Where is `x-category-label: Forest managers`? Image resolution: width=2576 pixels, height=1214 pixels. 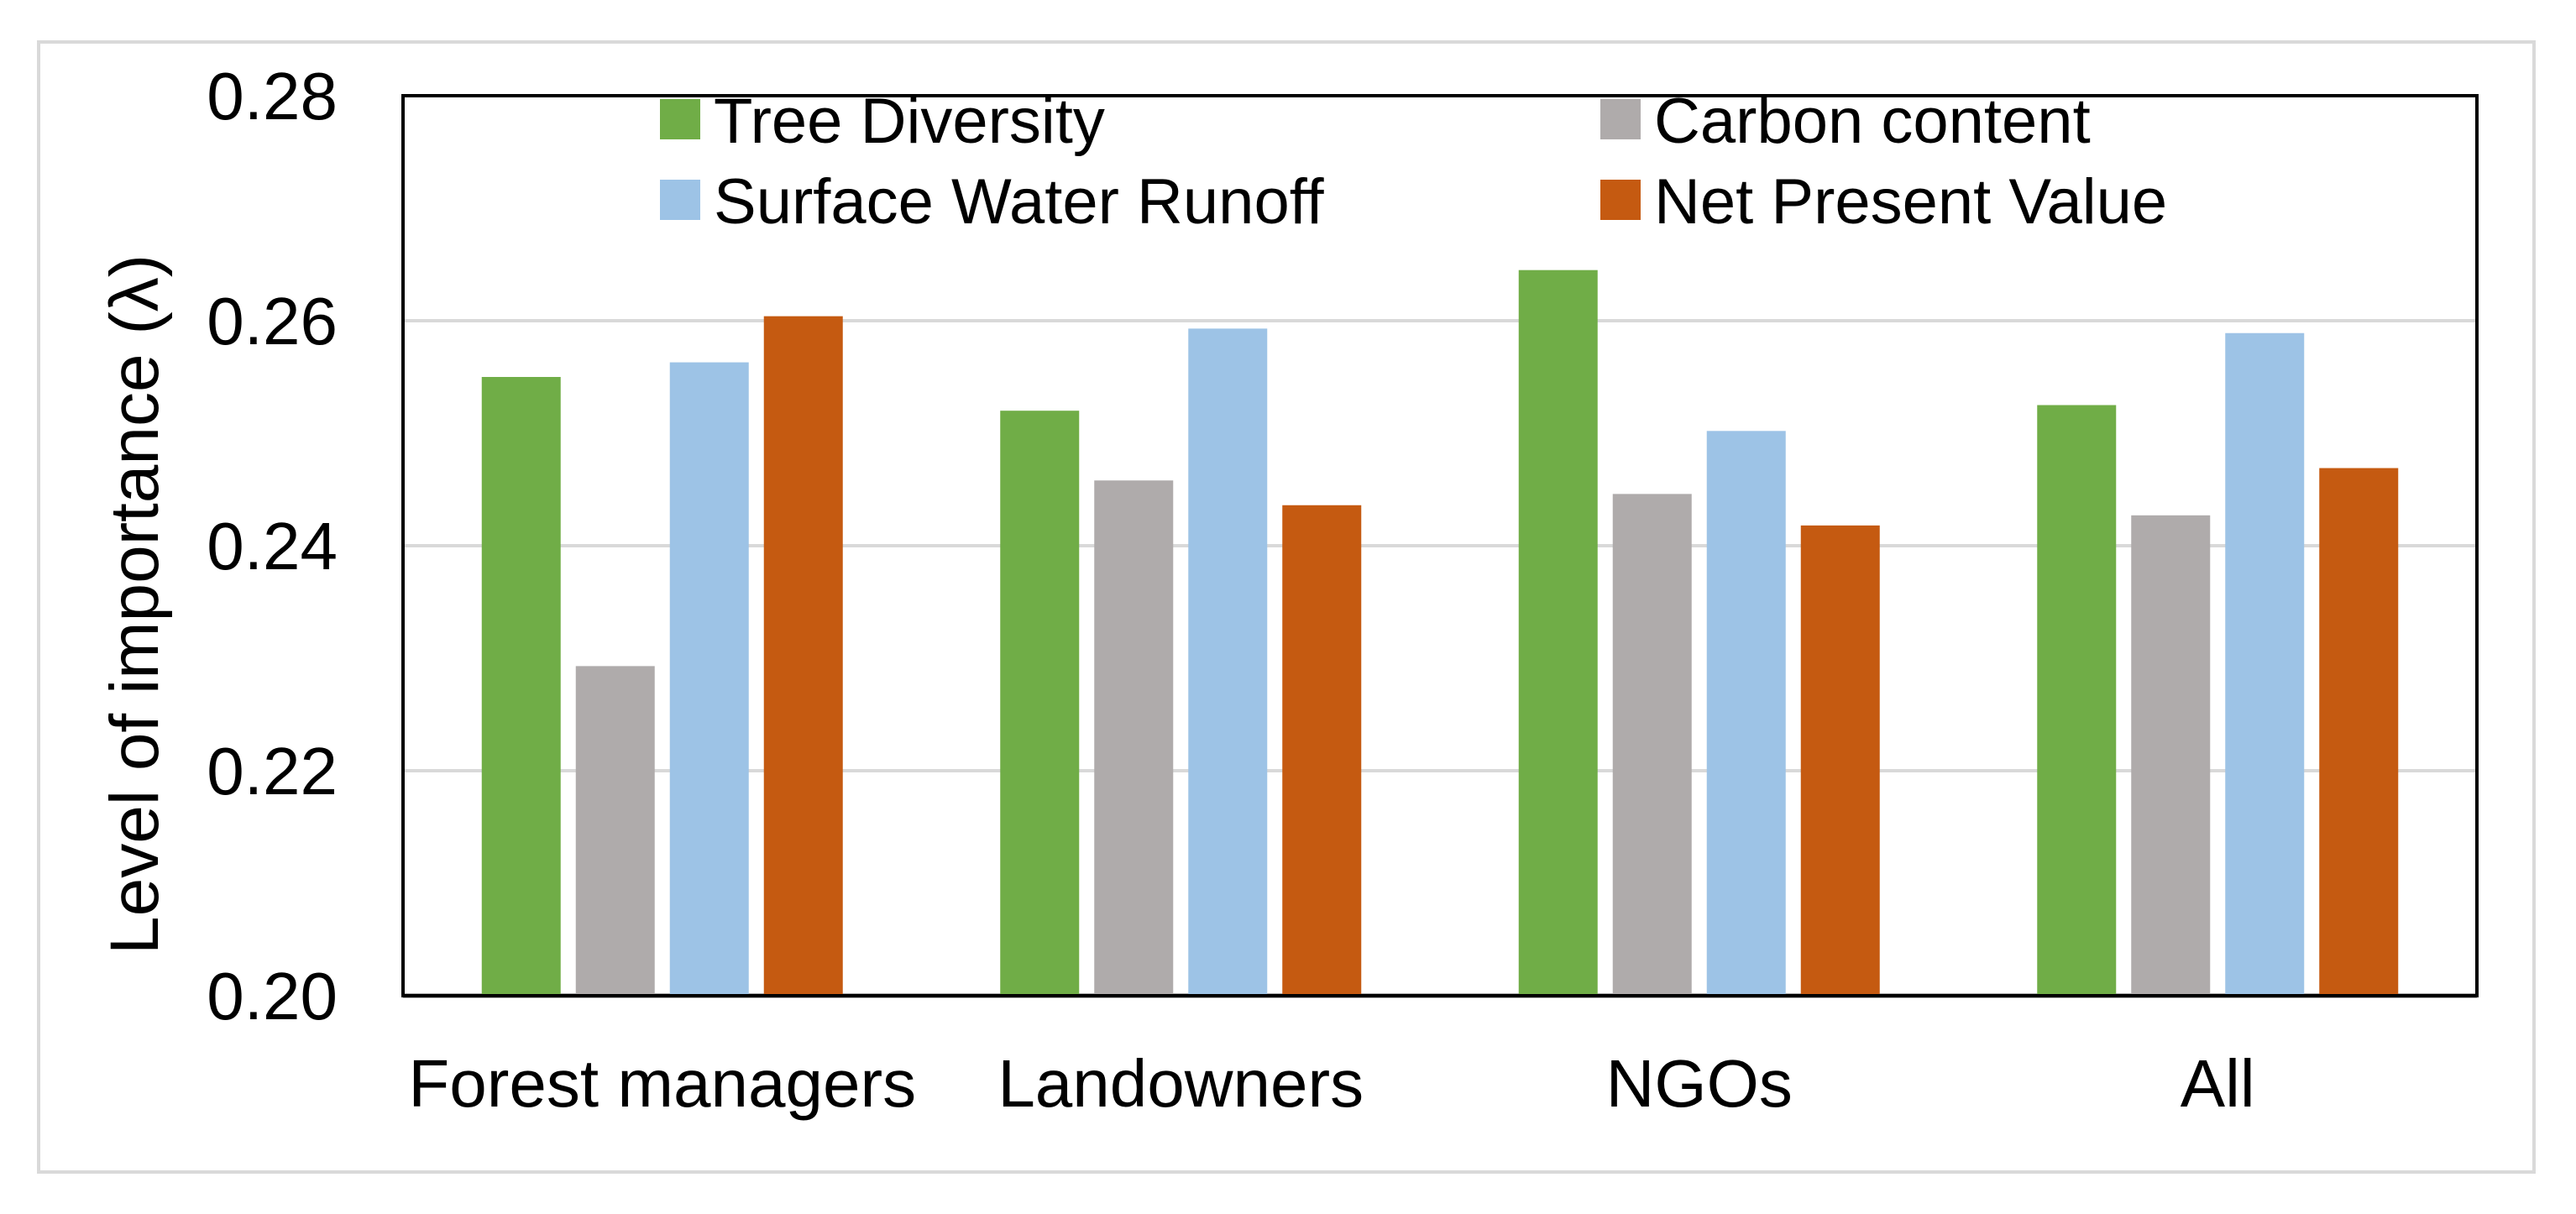
x-category-label: Forest managers is located at coordinates (662, 1084).